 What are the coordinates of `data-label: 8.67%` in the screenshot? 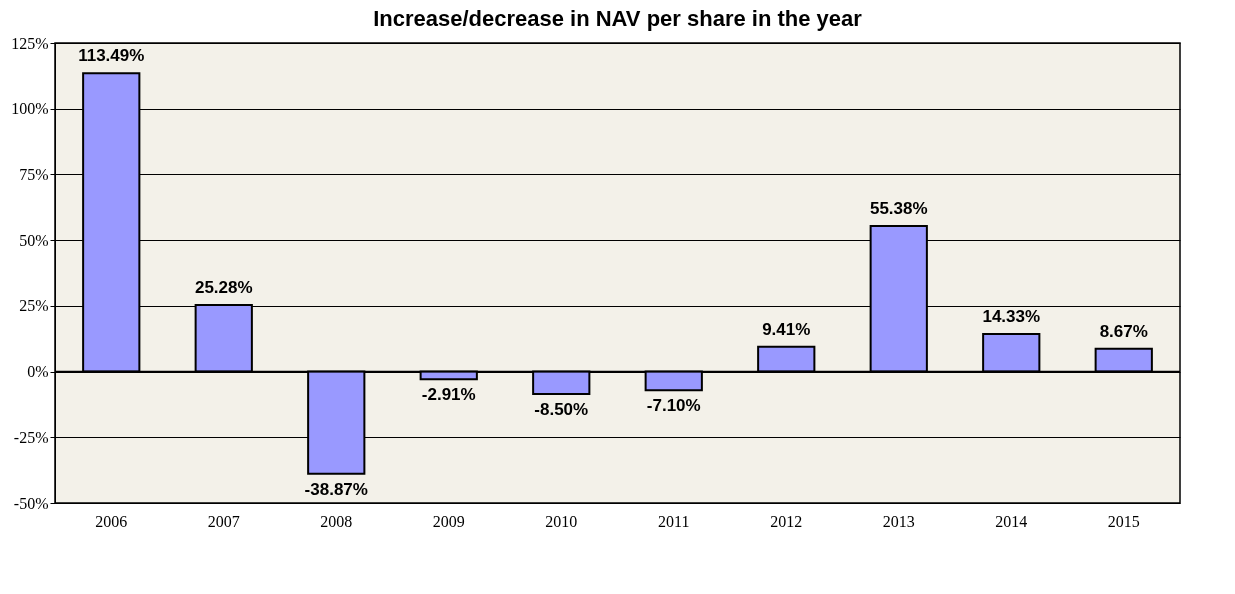 It's located at (1123, 331).